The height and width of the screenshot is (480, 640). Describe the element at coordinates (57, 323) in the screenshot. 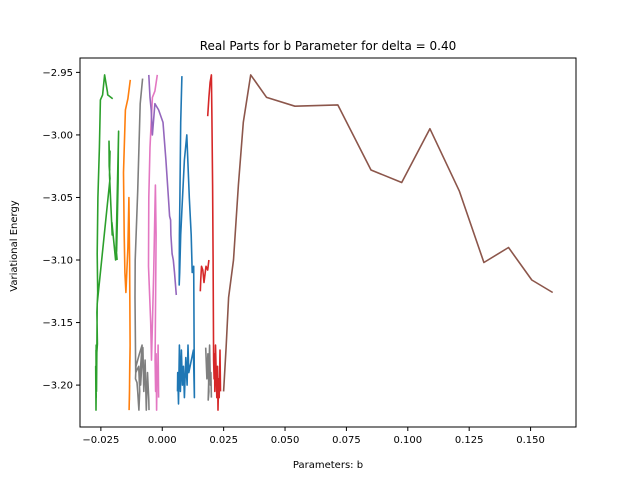

I see `y-tick-label: −3.15` at that location.